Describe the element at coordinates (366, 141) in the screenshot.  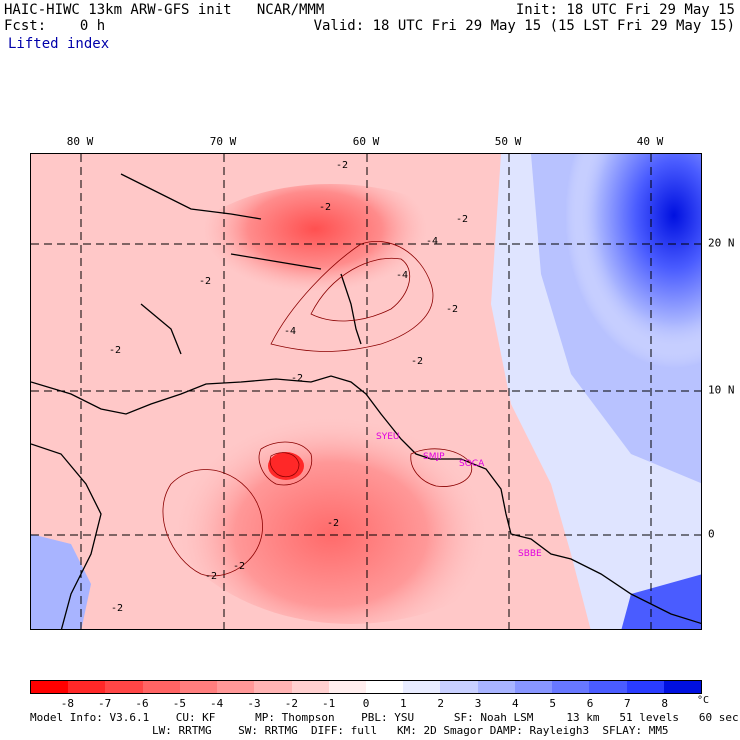
I see `lon-label-60w: 60 W` at that location.